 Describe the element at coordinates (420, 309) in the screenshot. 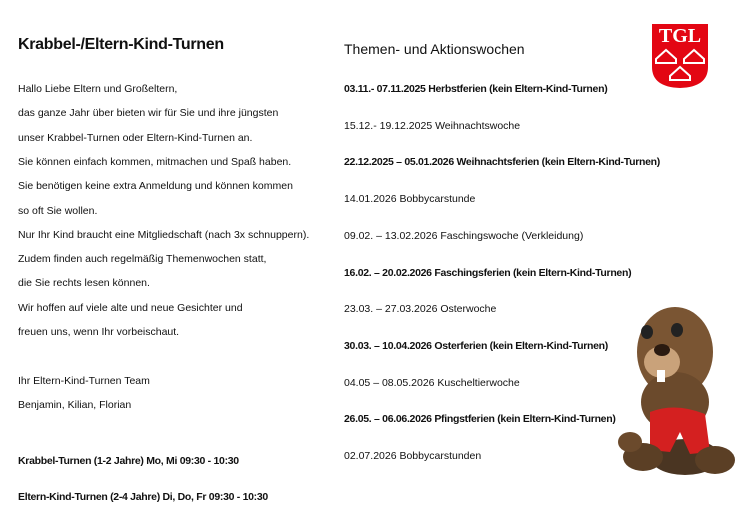

I see `theme-week-item: 23.03. – 27.03.2026 Osterwoche` at that location.